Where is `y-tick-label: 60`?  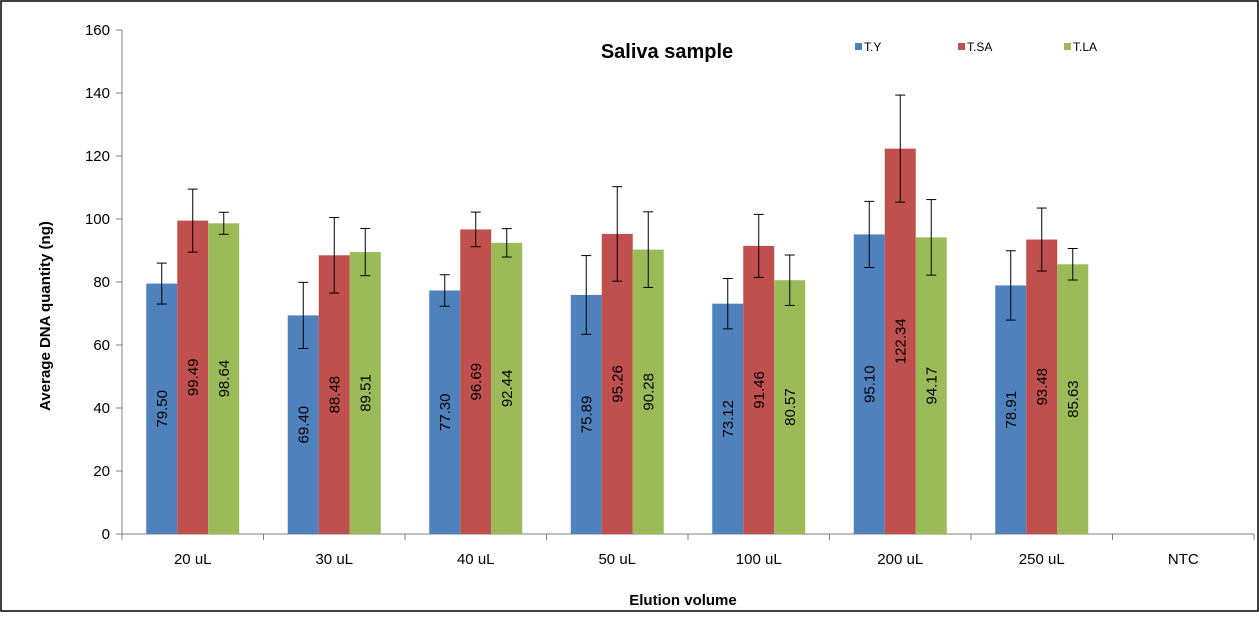
y-tick-label: 60 is located at coordinates (101, 345).